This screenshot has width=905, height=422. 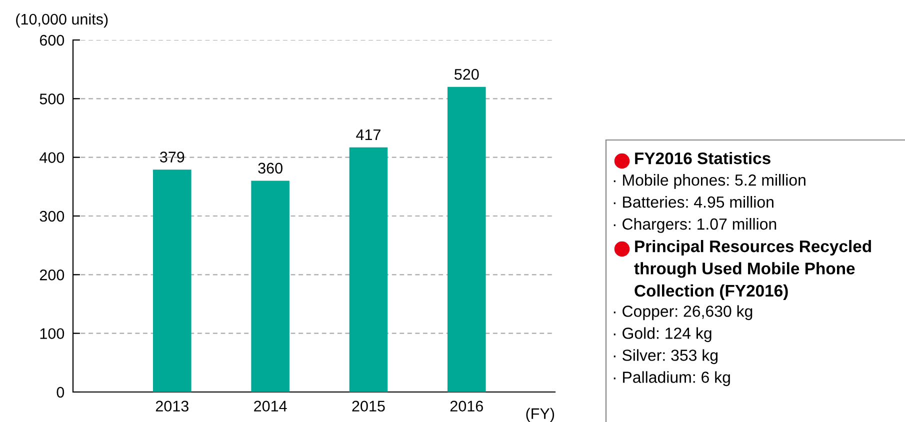 What do you see at coordinates (52, 40) in the screenshot?
I see `y-tick-label: 600` at bounding box center [52, 40].